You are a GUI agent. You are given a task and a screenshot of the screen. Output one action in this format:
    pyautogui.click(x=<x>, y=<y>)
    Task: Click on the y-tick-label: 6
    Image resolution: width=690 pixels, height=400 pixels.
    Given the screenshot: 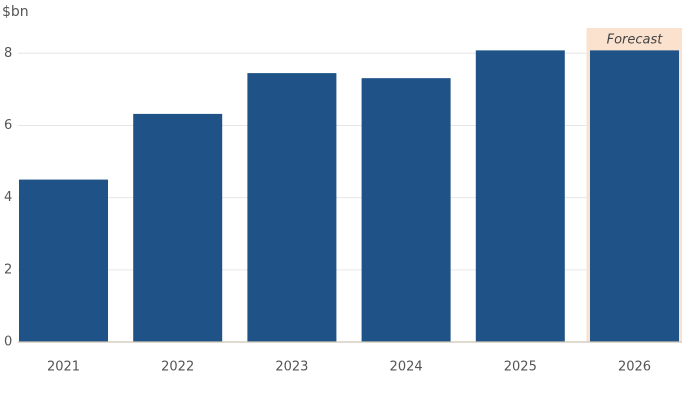 What is the action you would take?
    pyautogui.click(x=8, y=125)
    